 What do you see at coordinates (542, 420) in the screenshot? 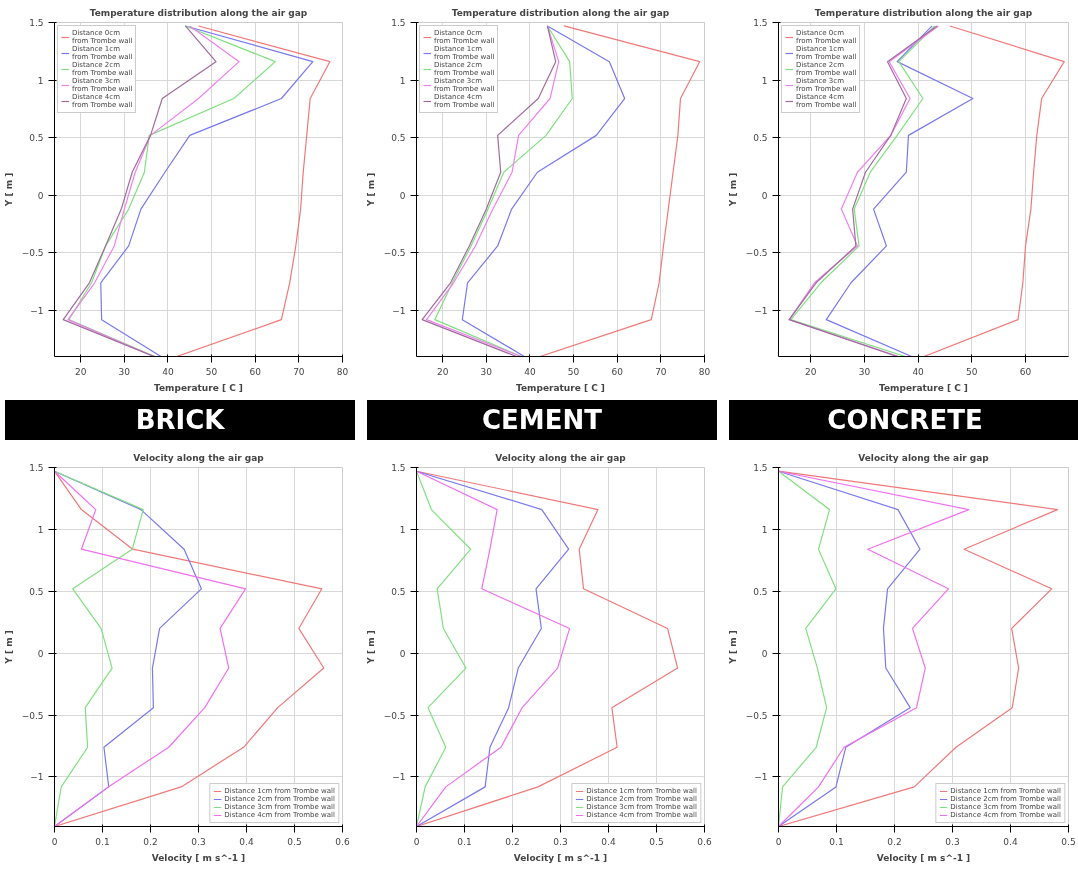
I see `text: CEMENT` at bounding box center [542, 420].